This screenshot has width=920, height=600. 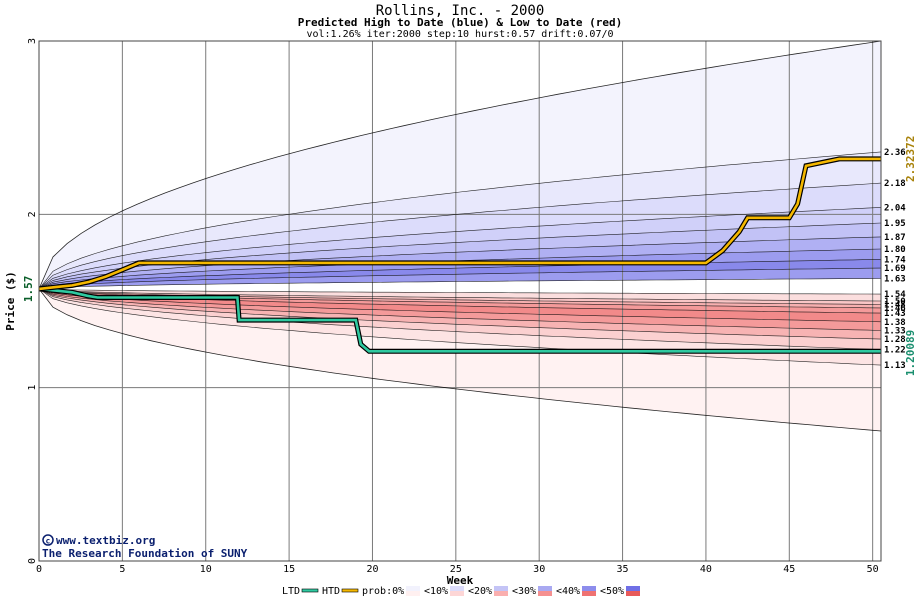 I want to click on ltd-line, so click(x=459, y=320).